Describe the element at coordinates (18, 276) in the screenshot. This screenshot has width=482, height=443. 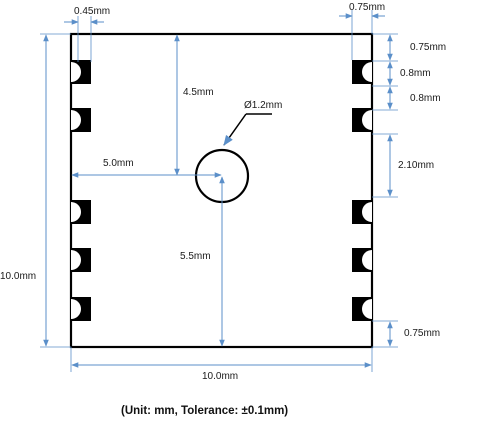
I see `body-height-label: 10.0mm` at that location.